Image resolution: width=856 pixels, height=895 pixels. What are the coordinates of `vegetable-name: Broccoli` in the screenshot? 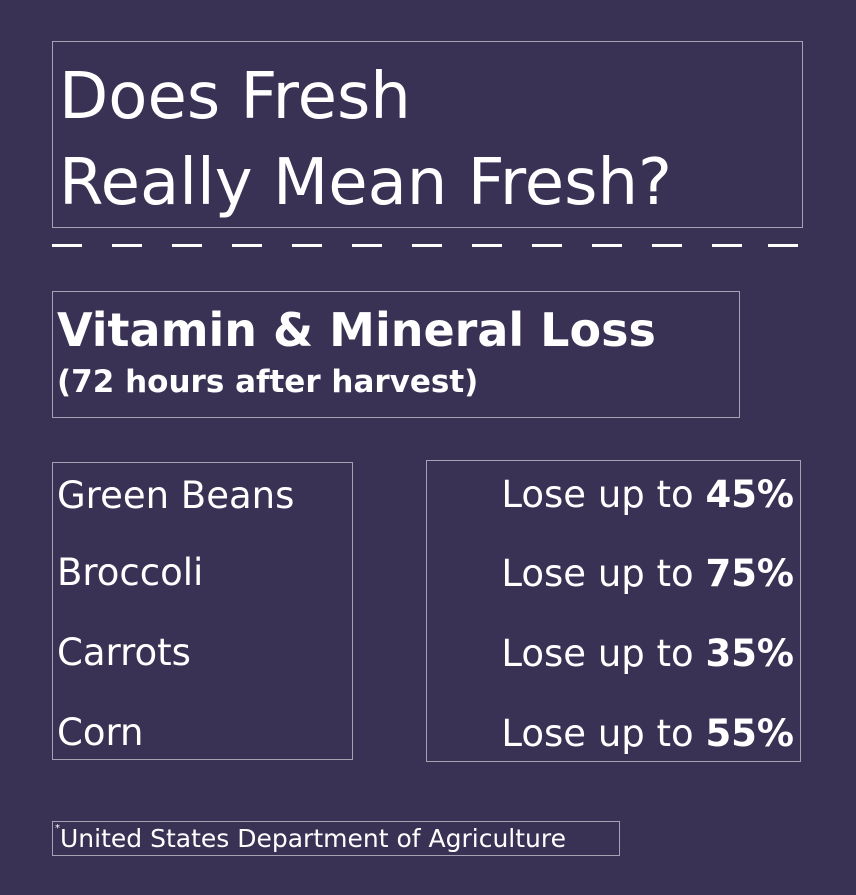 It's located at (130, 572).